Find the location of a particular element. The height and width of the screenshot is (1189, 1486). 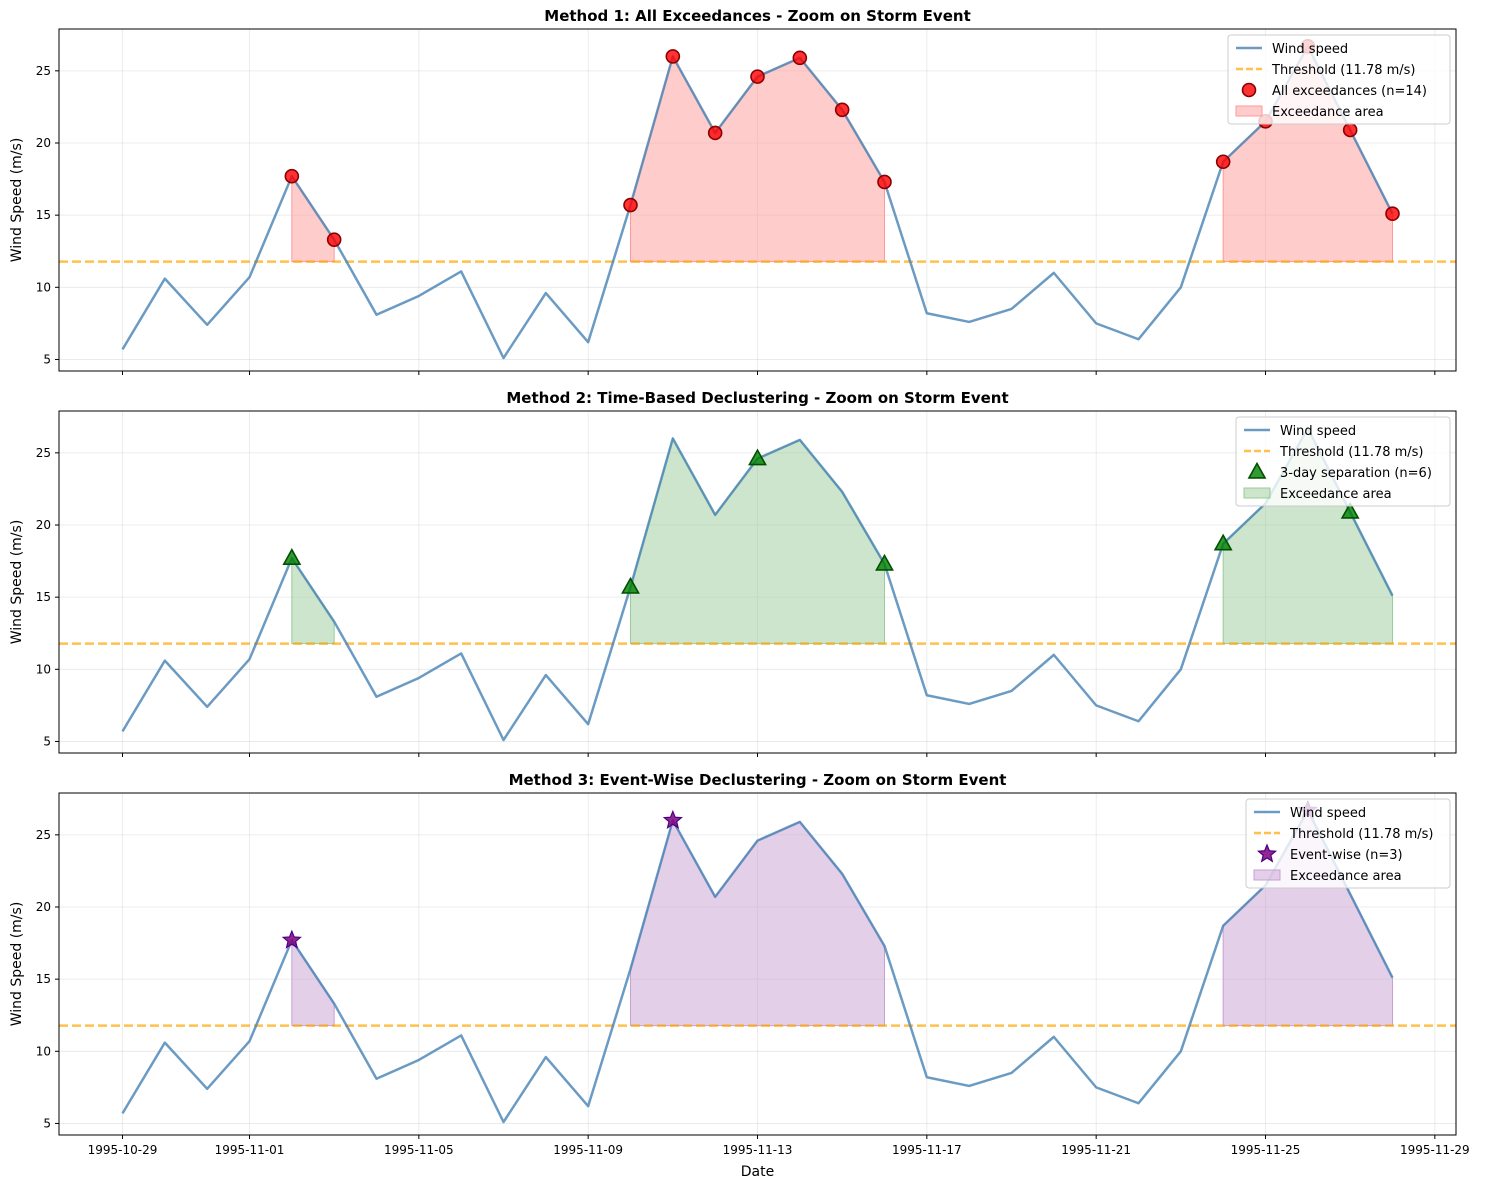

x-axis-label: Date is located at coordinates (757, 1172).